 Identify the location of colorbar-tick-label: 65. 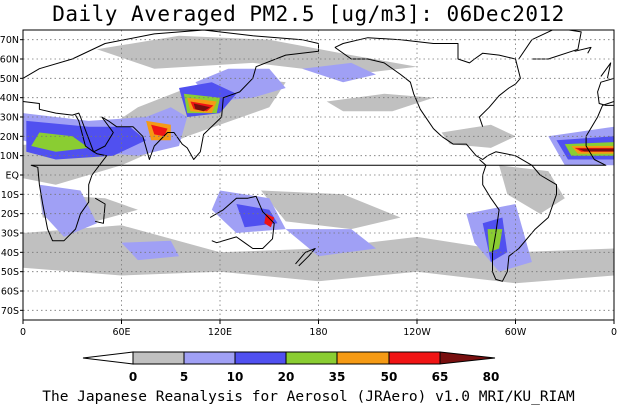
(440, 377).